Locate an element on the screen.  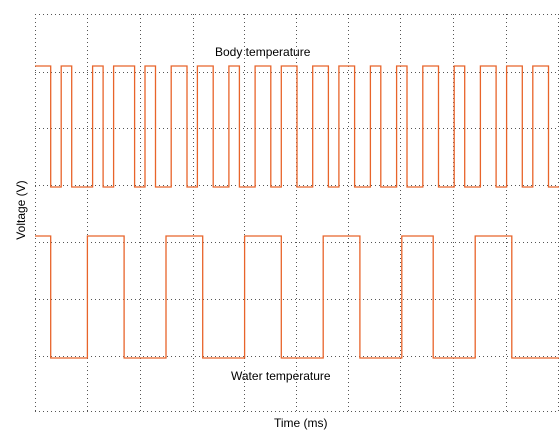
x-axis-label: Time (ms) is located at coordinates (301, 423).